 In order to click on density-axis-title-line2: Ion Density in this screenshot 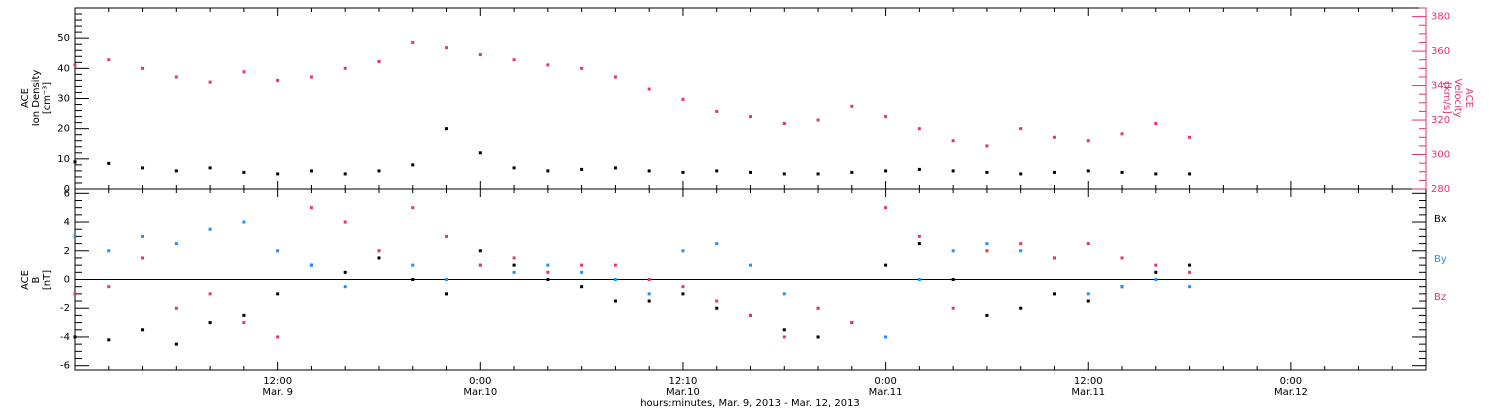, I will do `click(36, 98)`.